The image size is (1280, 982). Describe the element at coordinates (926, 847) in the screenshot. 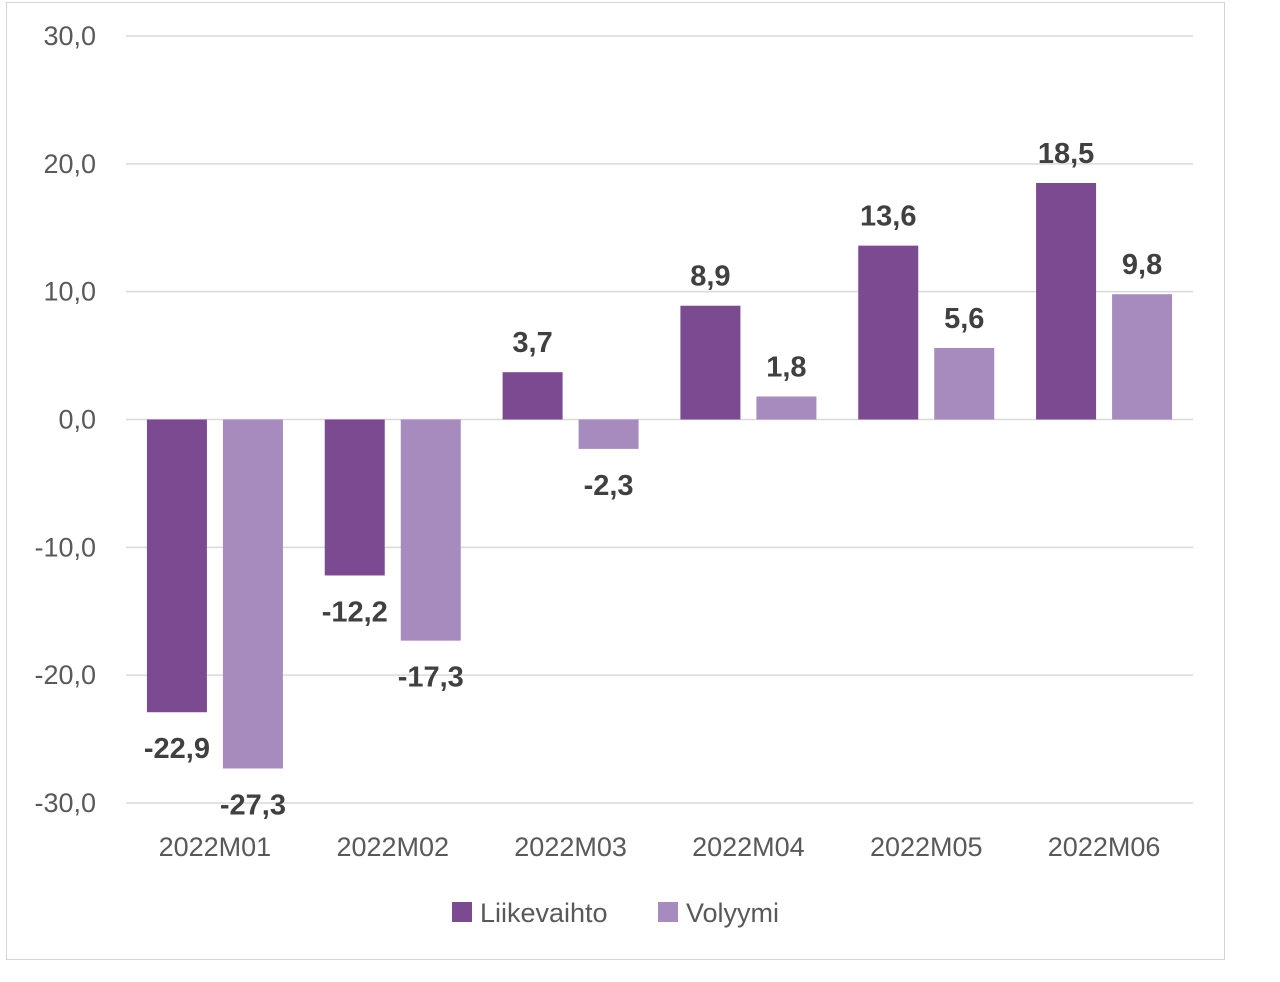

I see `x-tick-label: 2022M05` at that location.